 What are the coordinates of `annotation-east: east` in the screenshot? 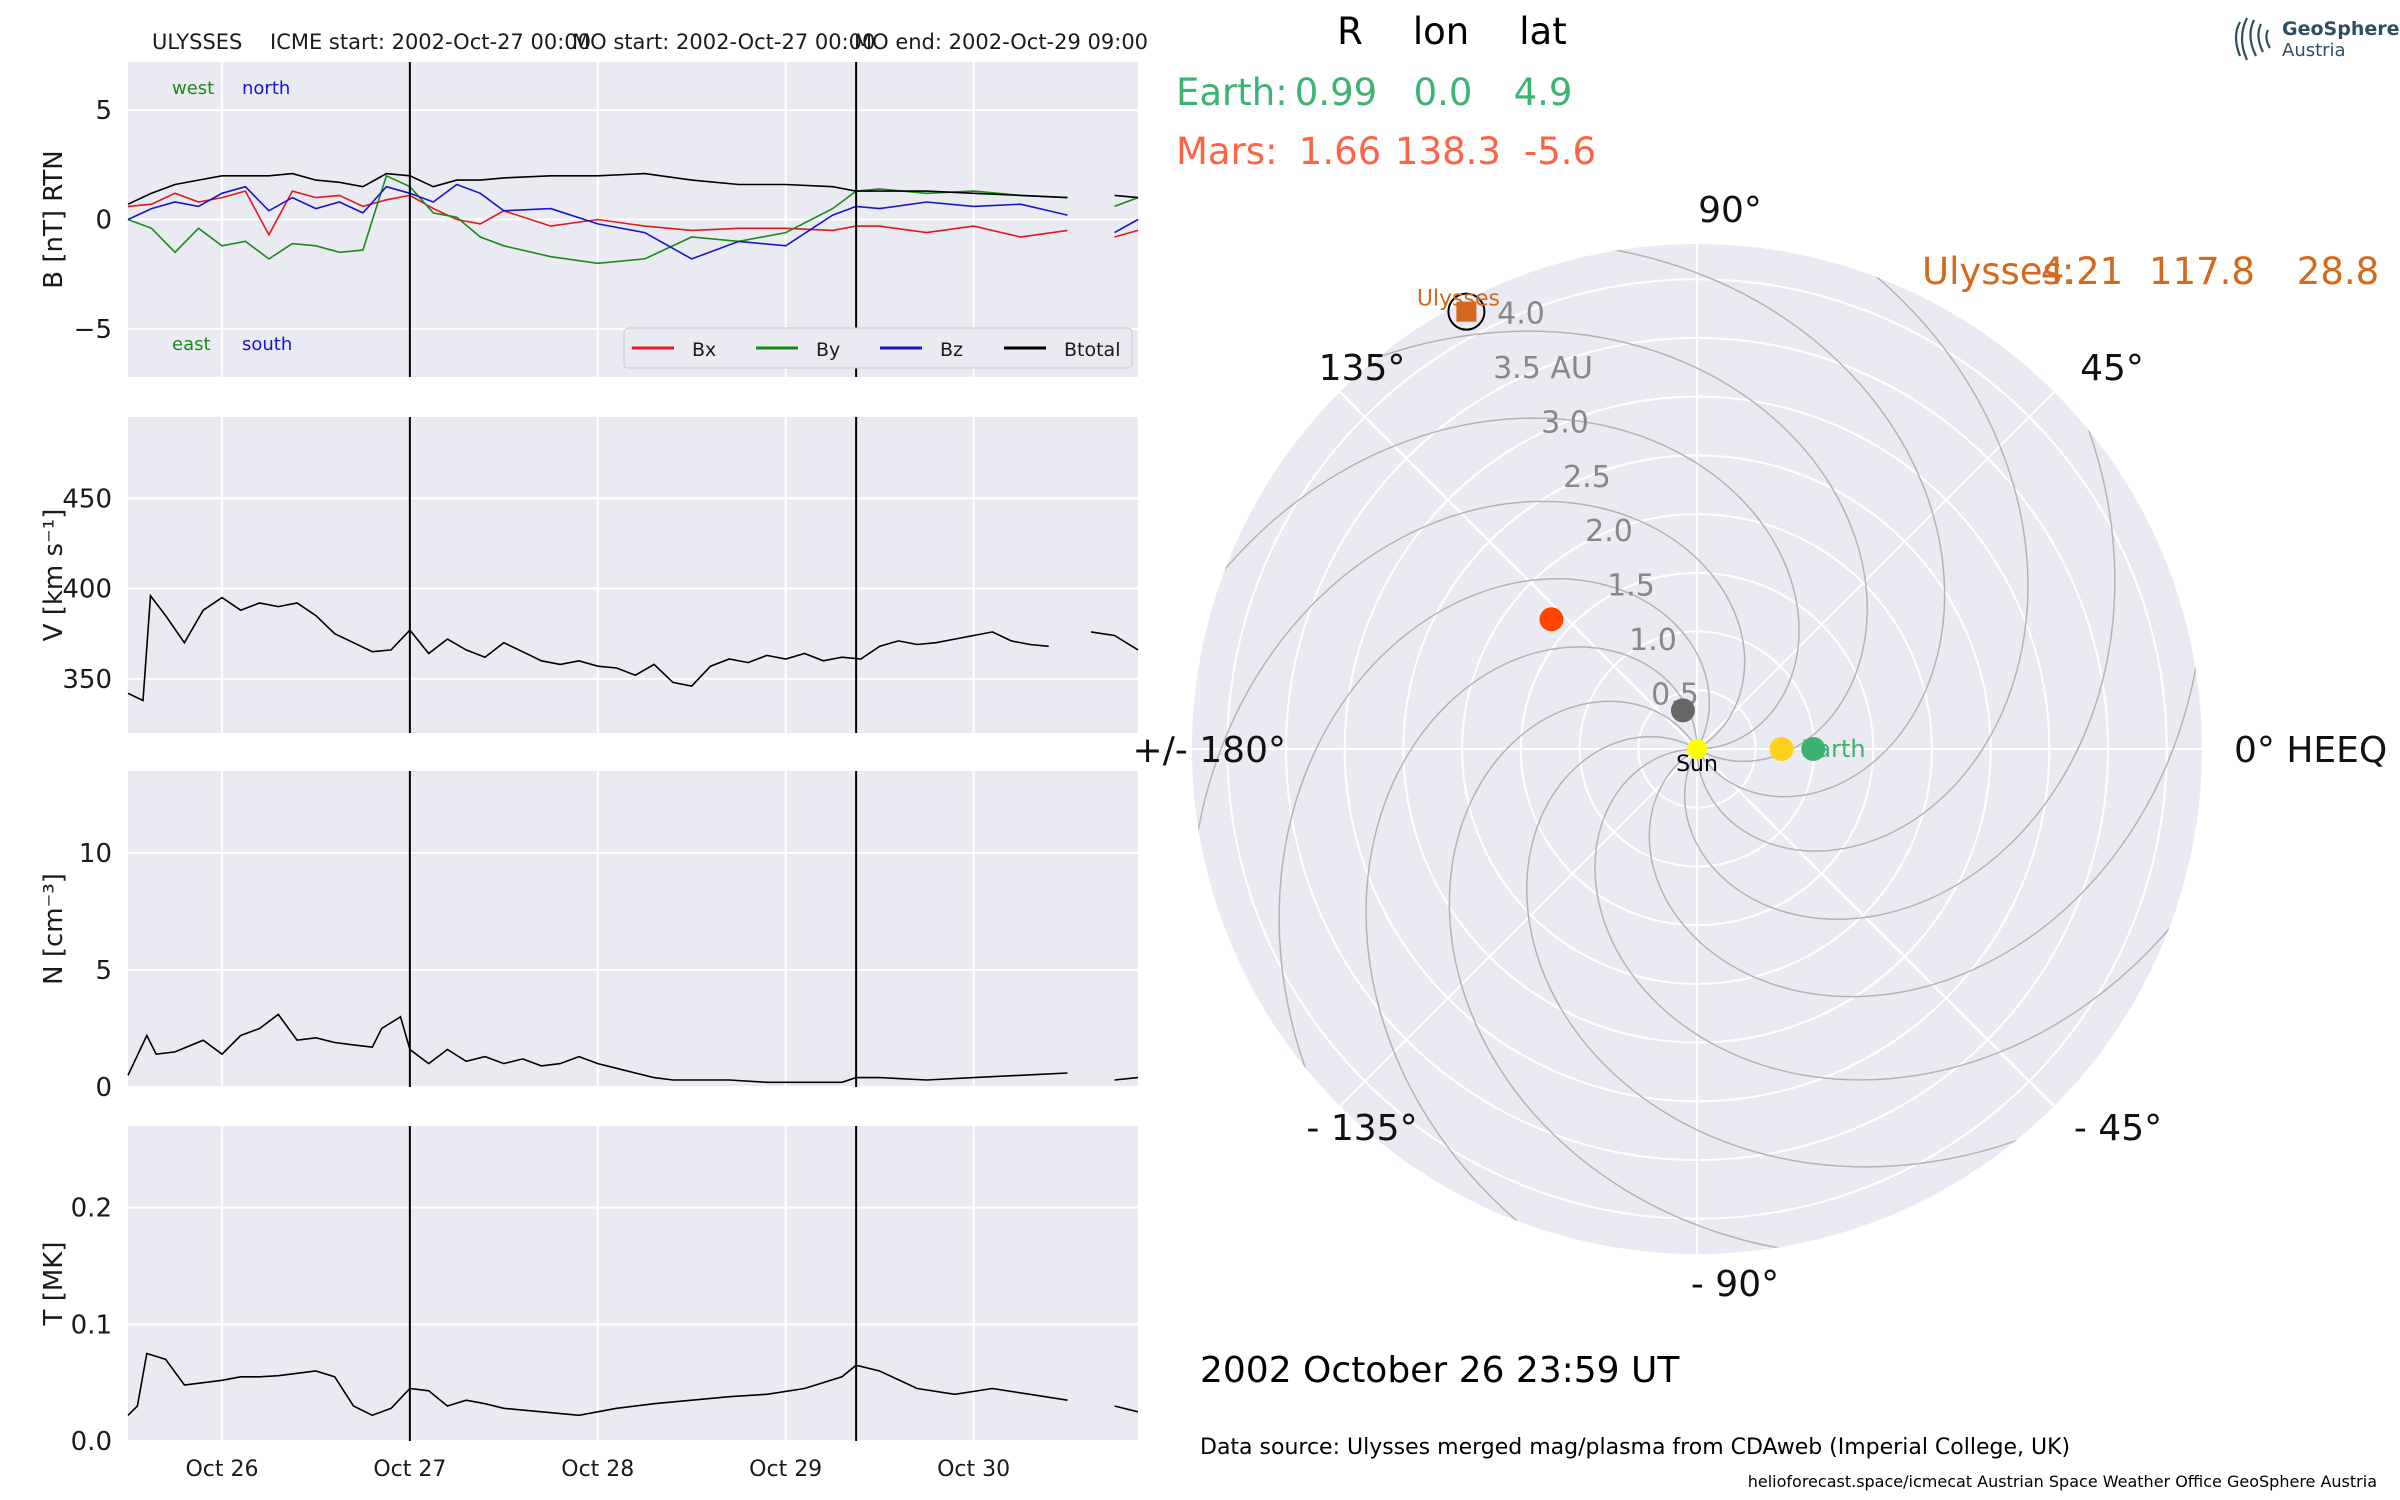 It's located at (191, 344).